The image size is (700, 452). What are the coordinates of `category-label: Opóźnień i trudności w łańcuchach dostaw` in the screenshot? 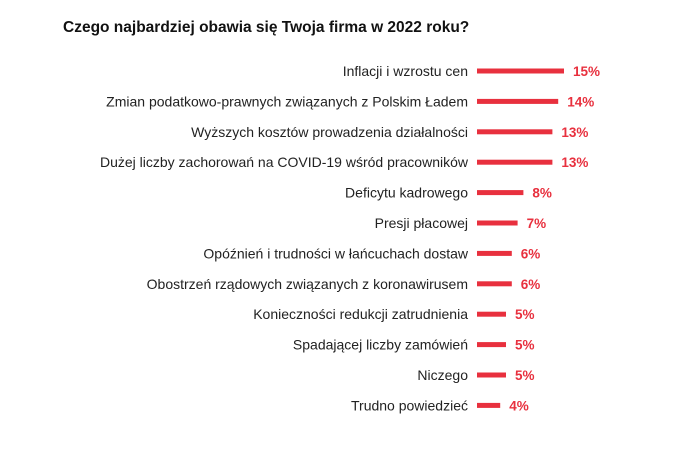 It's located at (335, 253).